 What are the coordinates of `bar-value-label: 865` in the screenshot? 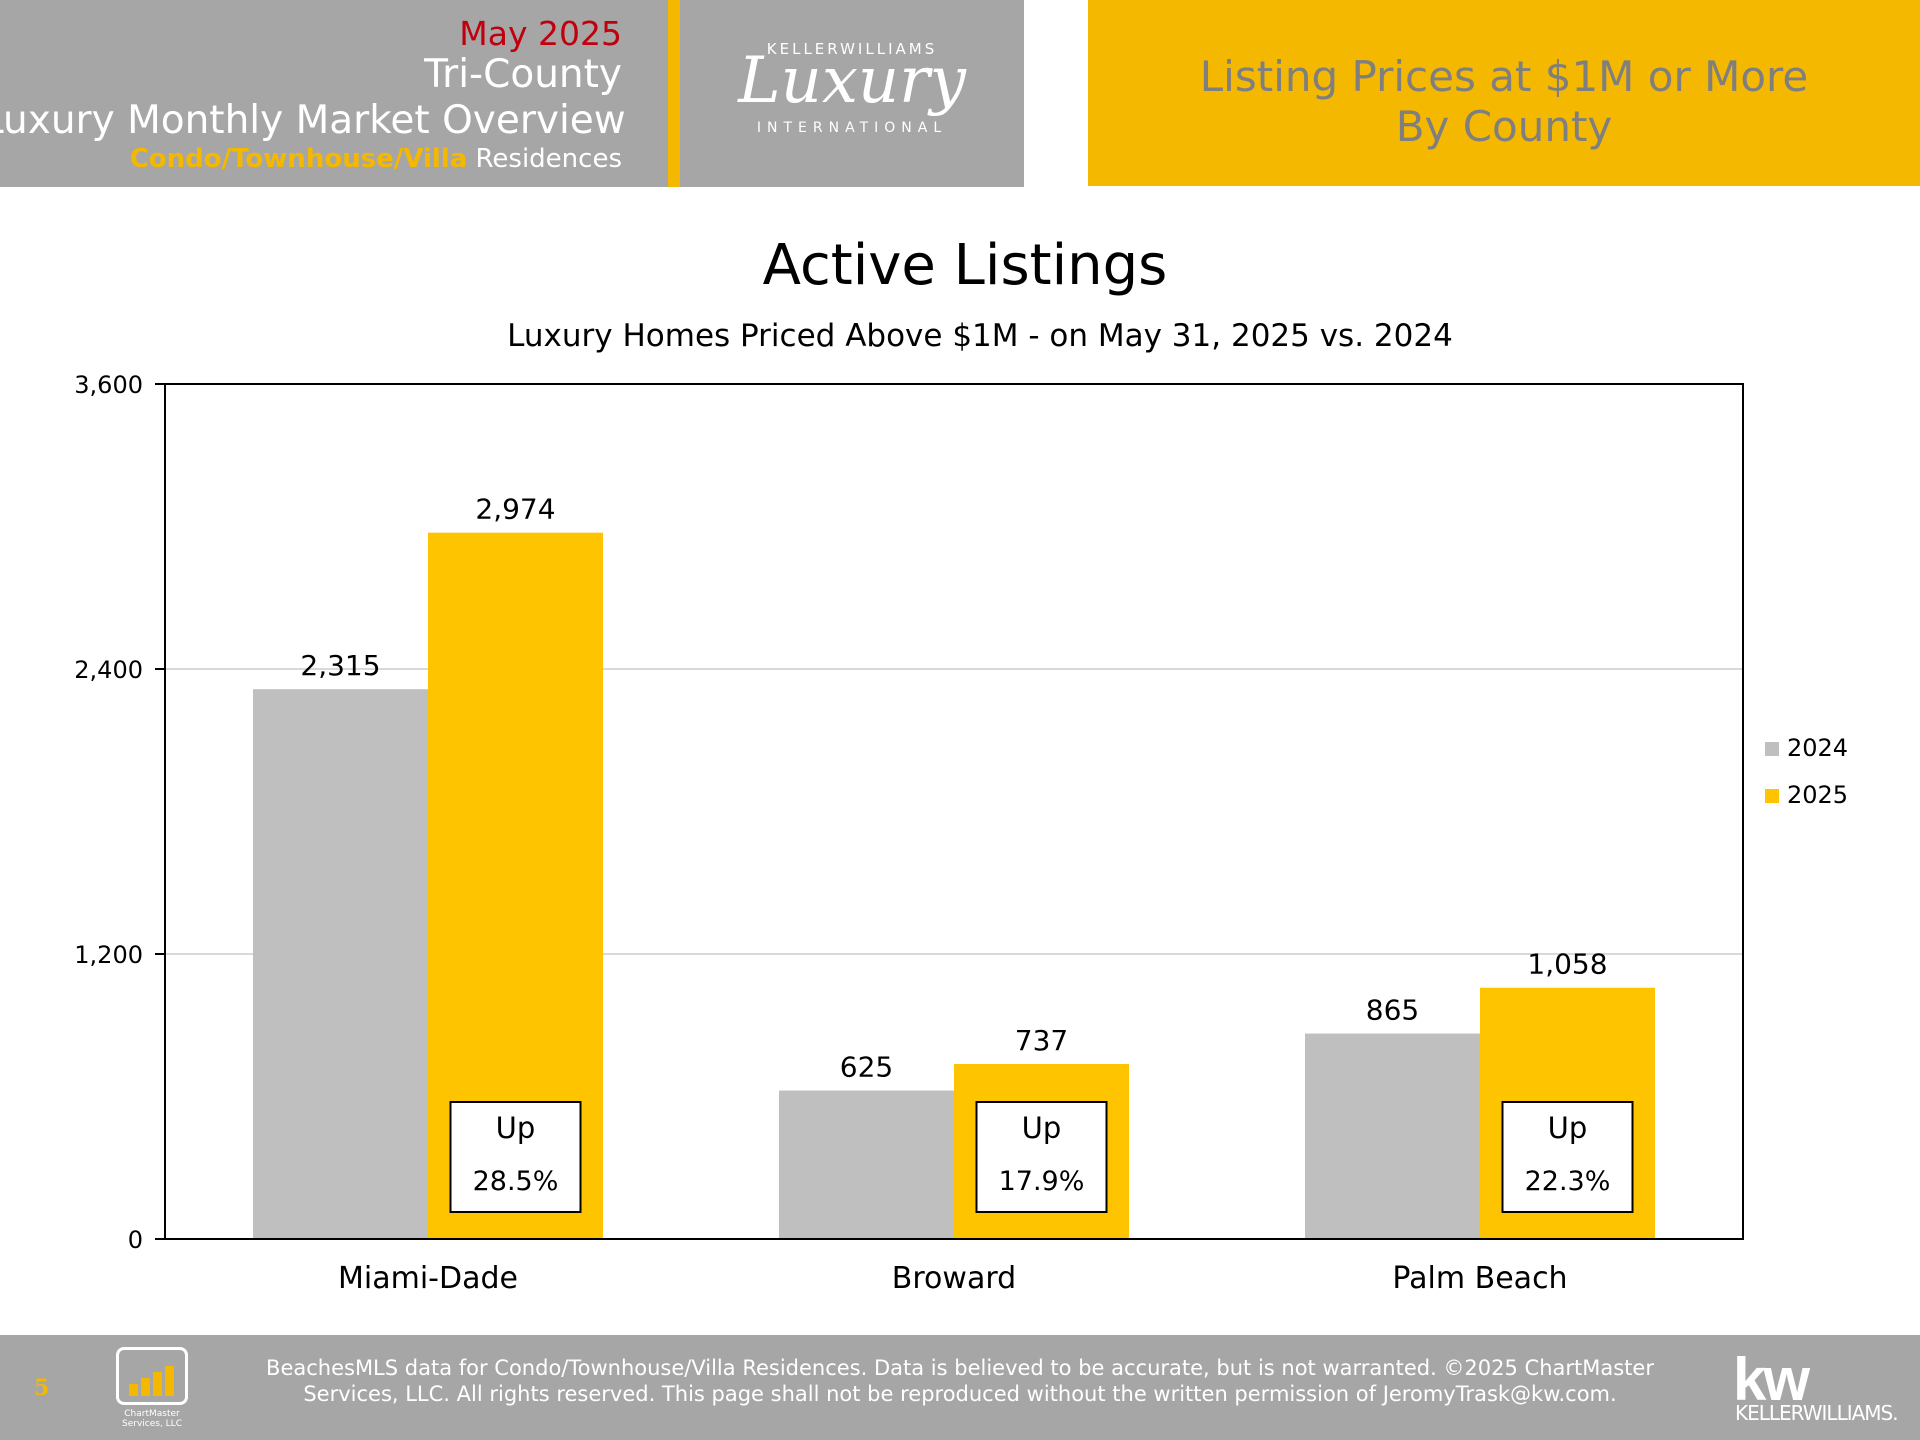 It's located at (1392, 1010).